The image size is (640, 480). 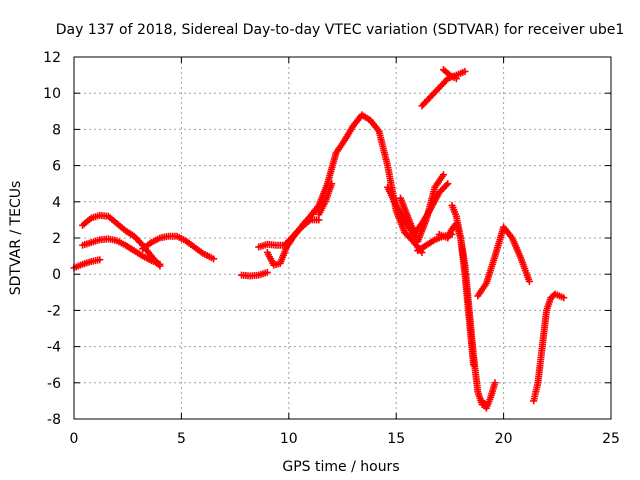 What do you see at coordinates (16, 238) in the screenshot?
I see `y-axis-label: SDTVAR / TECUs` at bounding box center [16, 238].